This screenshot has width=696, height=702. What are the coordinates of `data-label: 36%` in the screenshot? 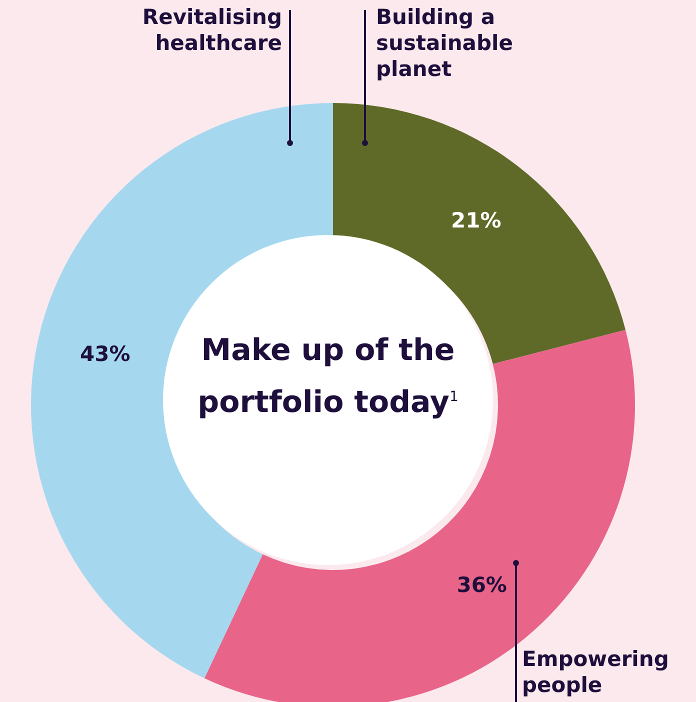 It's located at (481, 584).